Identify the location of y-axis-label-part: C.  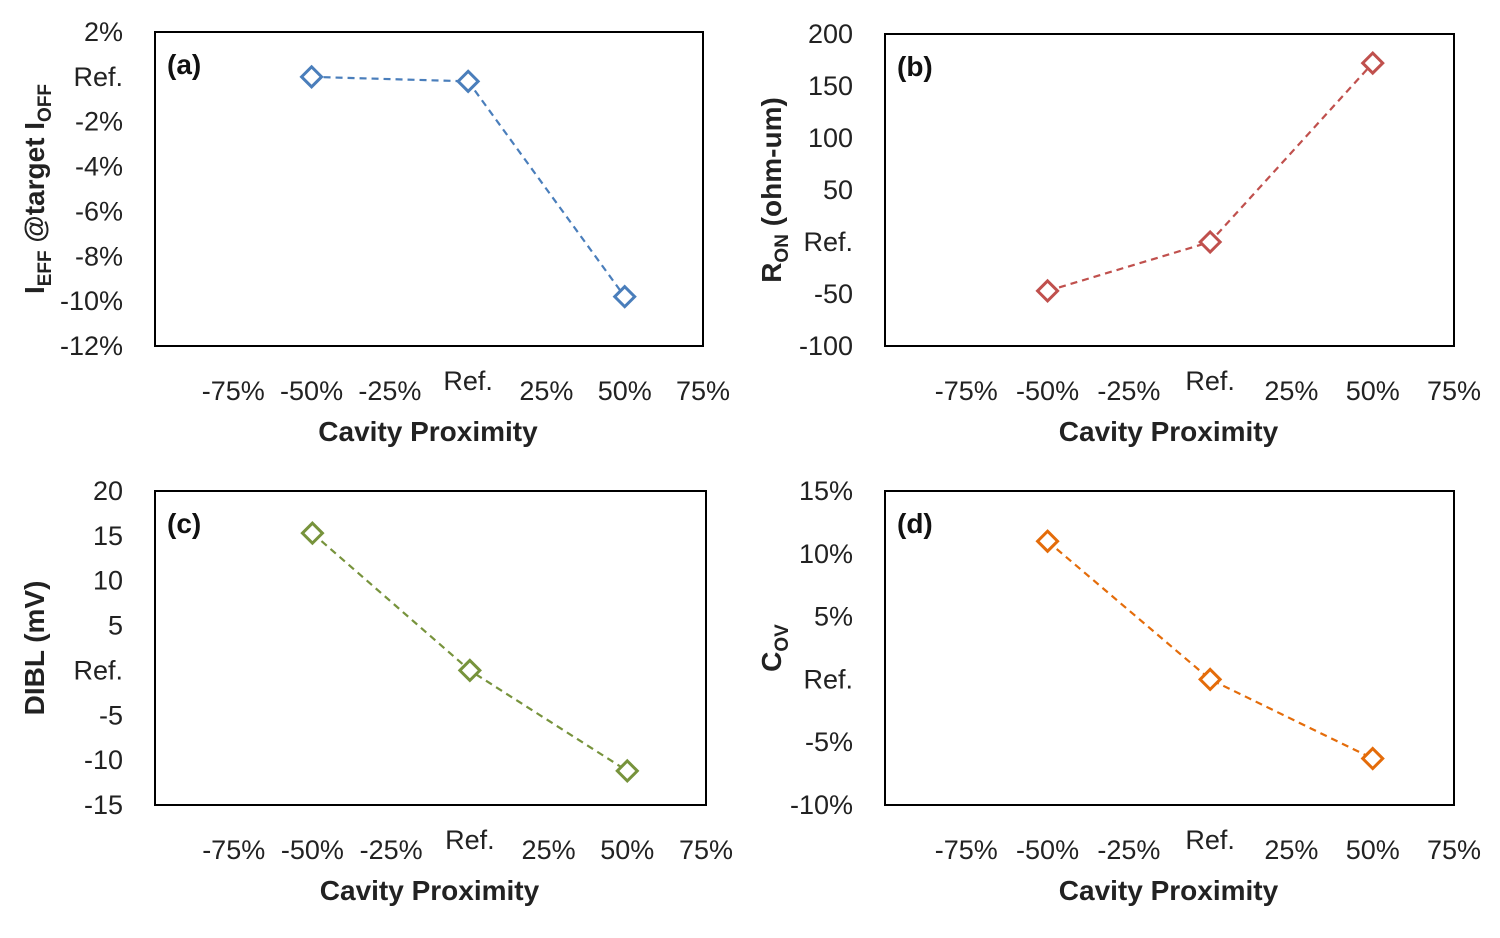
(771, 662).